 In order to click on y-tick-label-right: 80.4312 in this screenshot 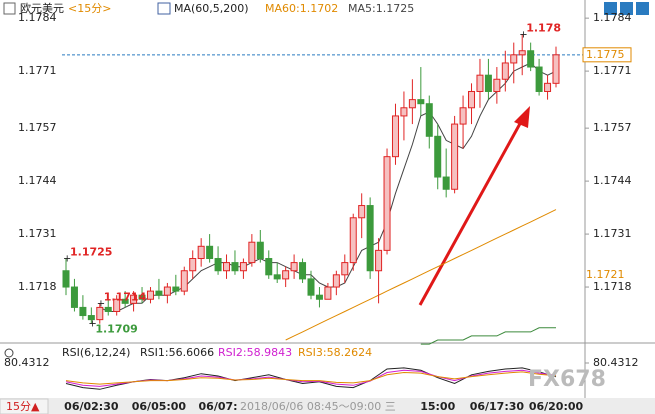, I will do `click(616, 362)`.